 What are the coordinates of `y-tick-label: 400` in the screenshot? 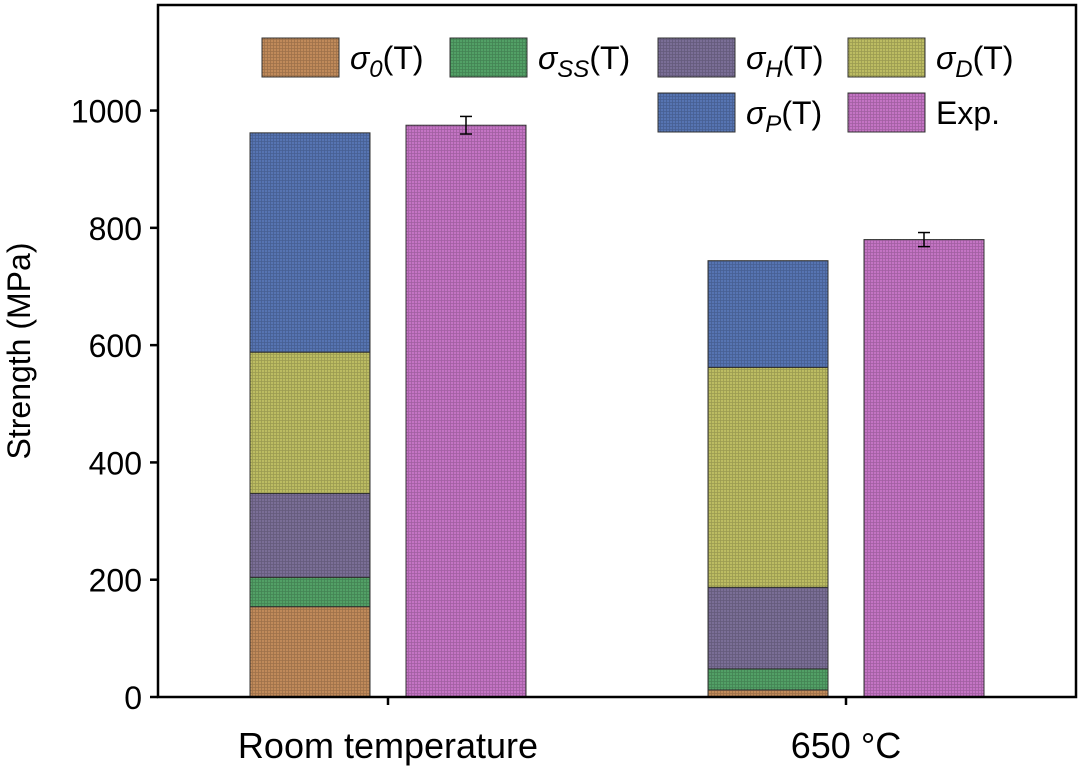 It's located at (115, 463).